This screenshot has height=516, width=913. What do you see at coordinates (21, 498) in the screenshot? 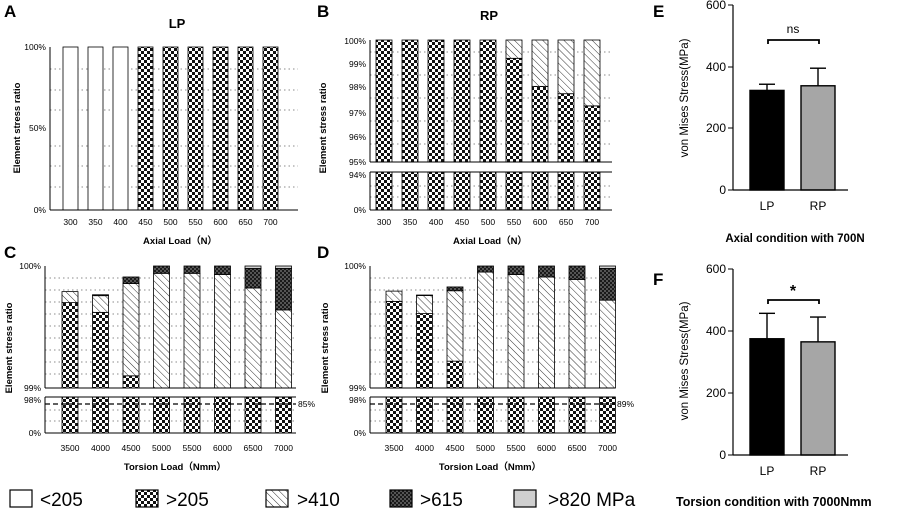
I see `legend-swatch-white` at bounding box center [21, 498].